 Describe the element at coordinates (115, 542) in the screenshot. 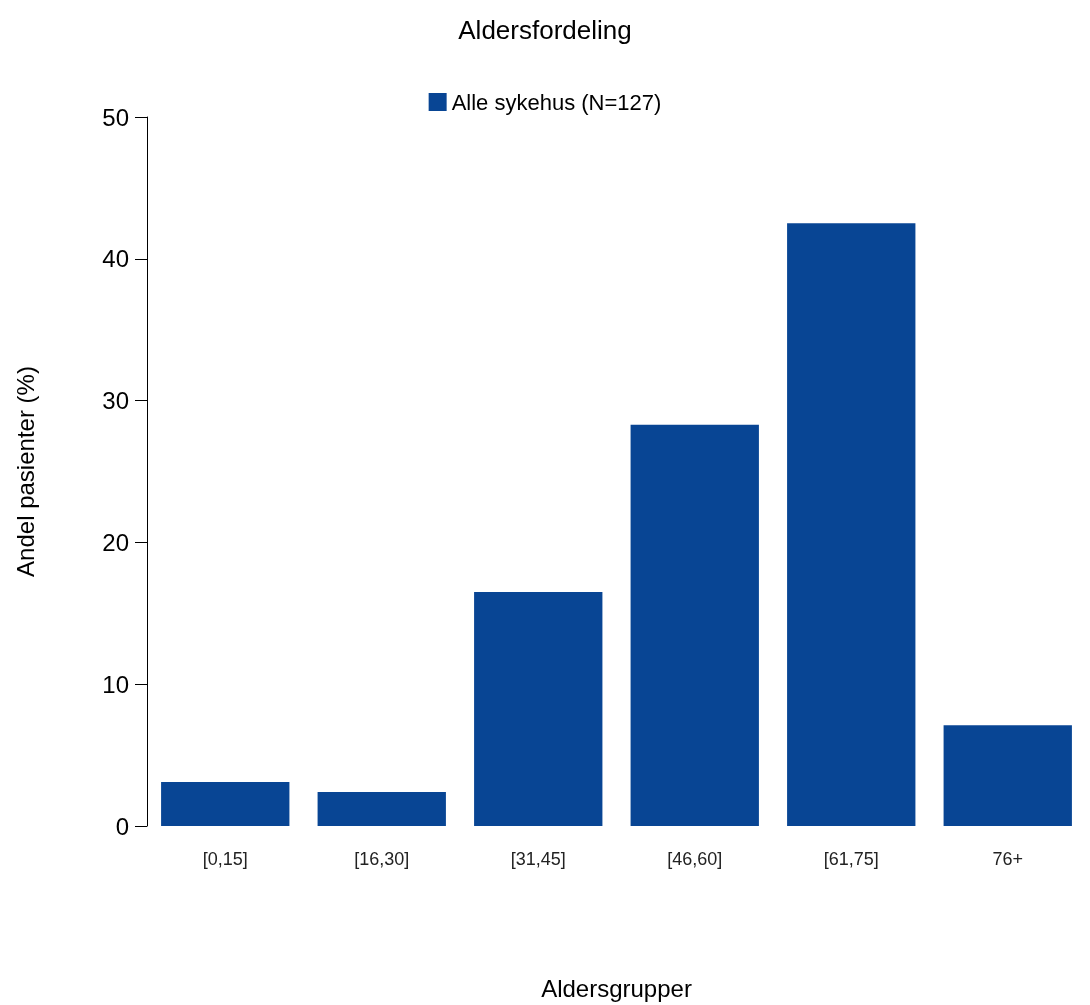

I see `y-tick-label: 20` at that location.